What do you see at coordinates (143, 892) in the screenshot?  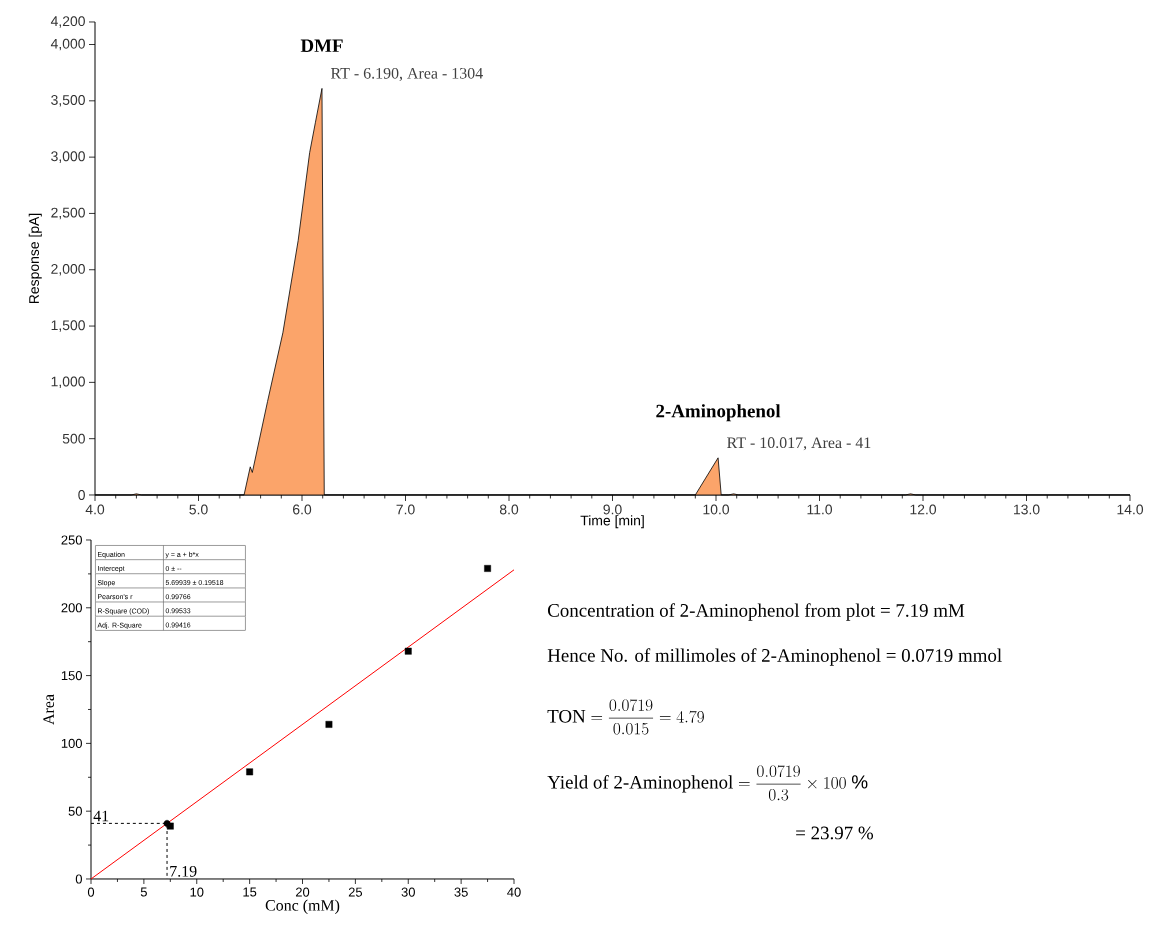 I see `x-tick-label: 5` at bounding box center [143, 892].